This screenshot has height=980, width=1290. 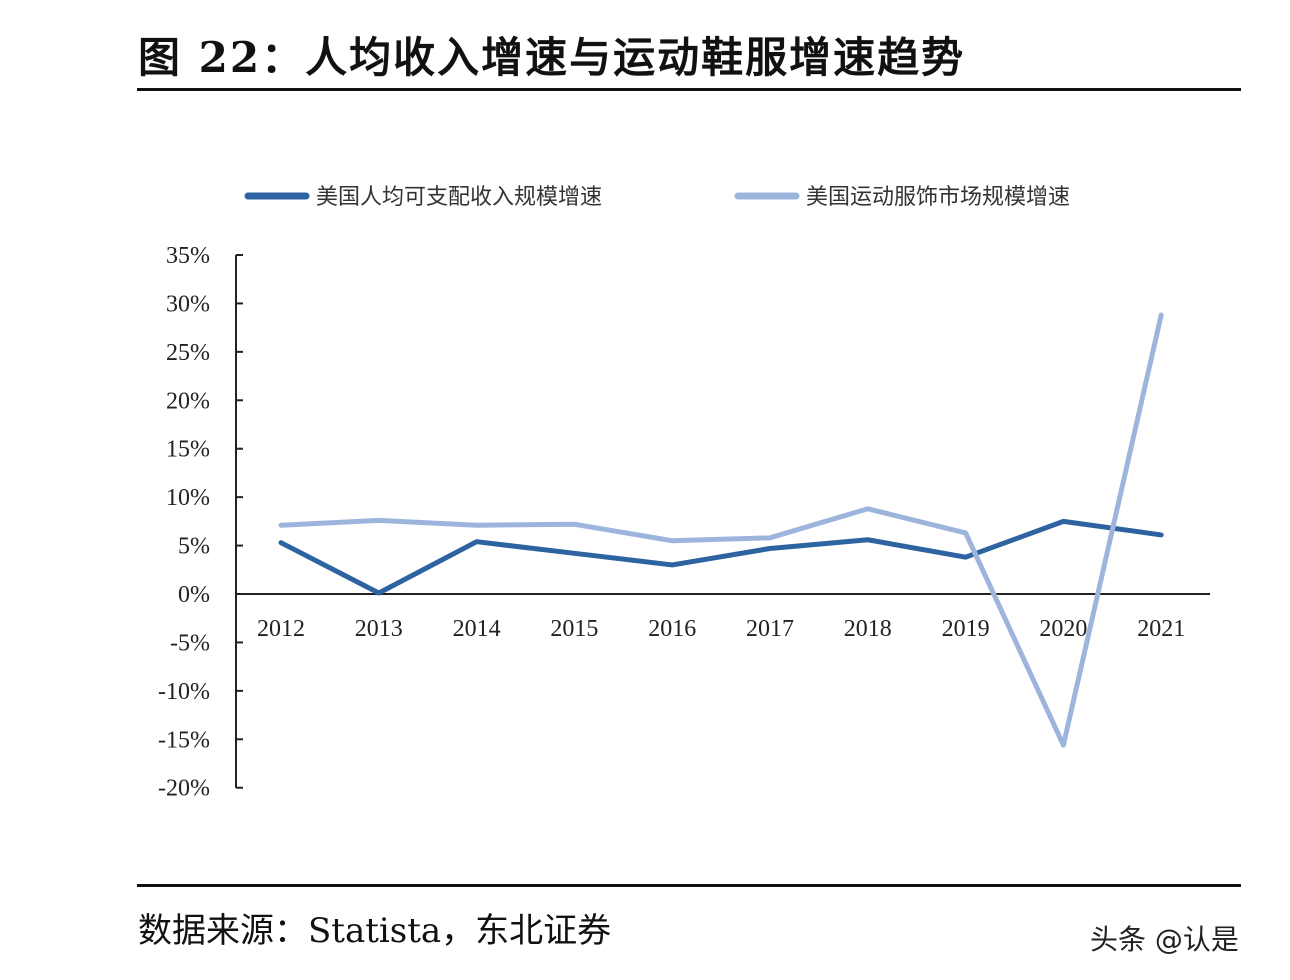 I want to click on y-tick-label: 10%, so click(x=188, y=498).